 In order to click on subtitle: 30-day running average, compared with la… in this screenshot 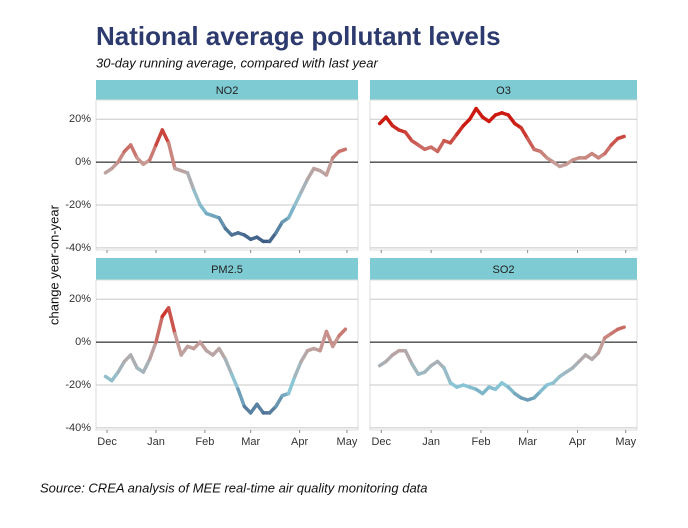, I will do `click(237, 62)`.